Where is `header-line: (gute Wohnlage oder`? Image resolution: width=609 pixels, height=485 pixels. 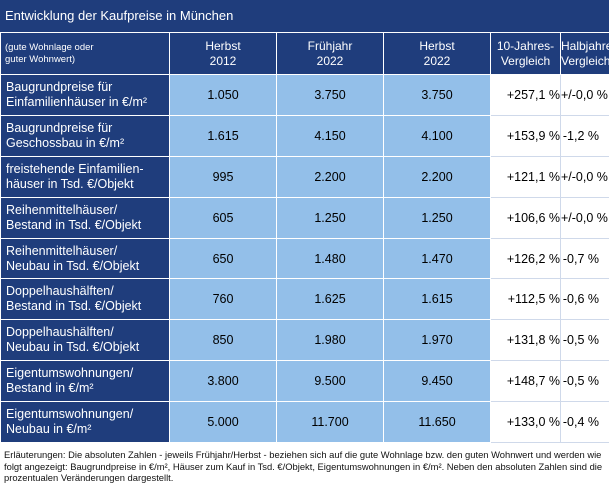 header-line: (gute Wohnlage oder is located at coordinates (49, 47).